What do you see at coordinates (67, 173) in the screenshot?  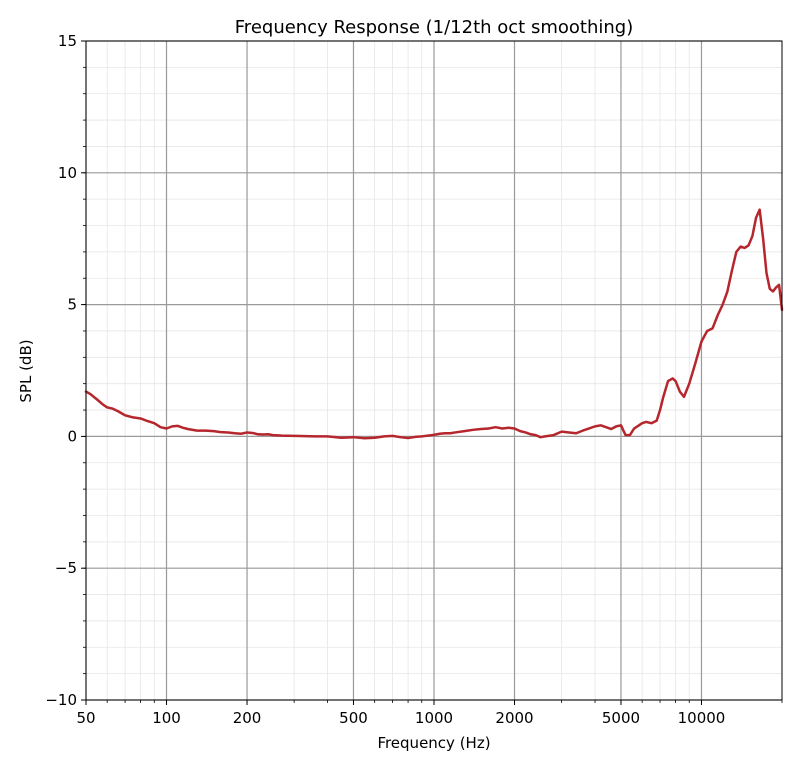 I see `y-tick-label: 10` at bounding box center [67, 173].